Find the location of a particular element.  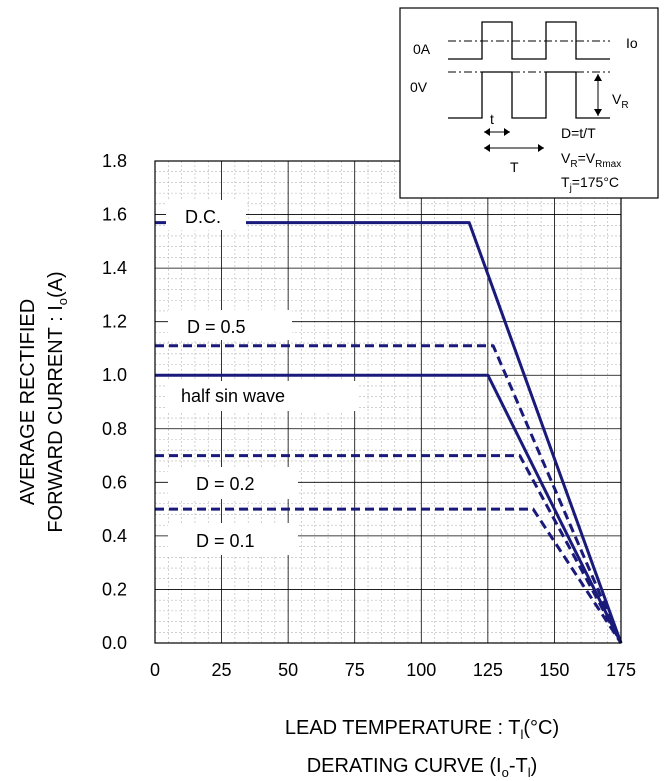

current-waveform is located at coordinates (529, 40).